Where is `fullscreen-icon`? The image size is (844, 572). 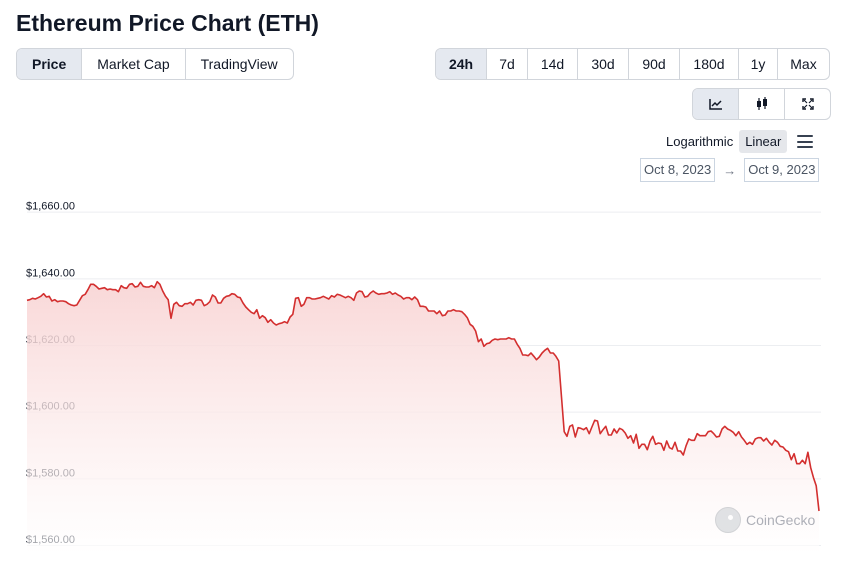 fullscreen-icon is located at coordinates (807, 104).